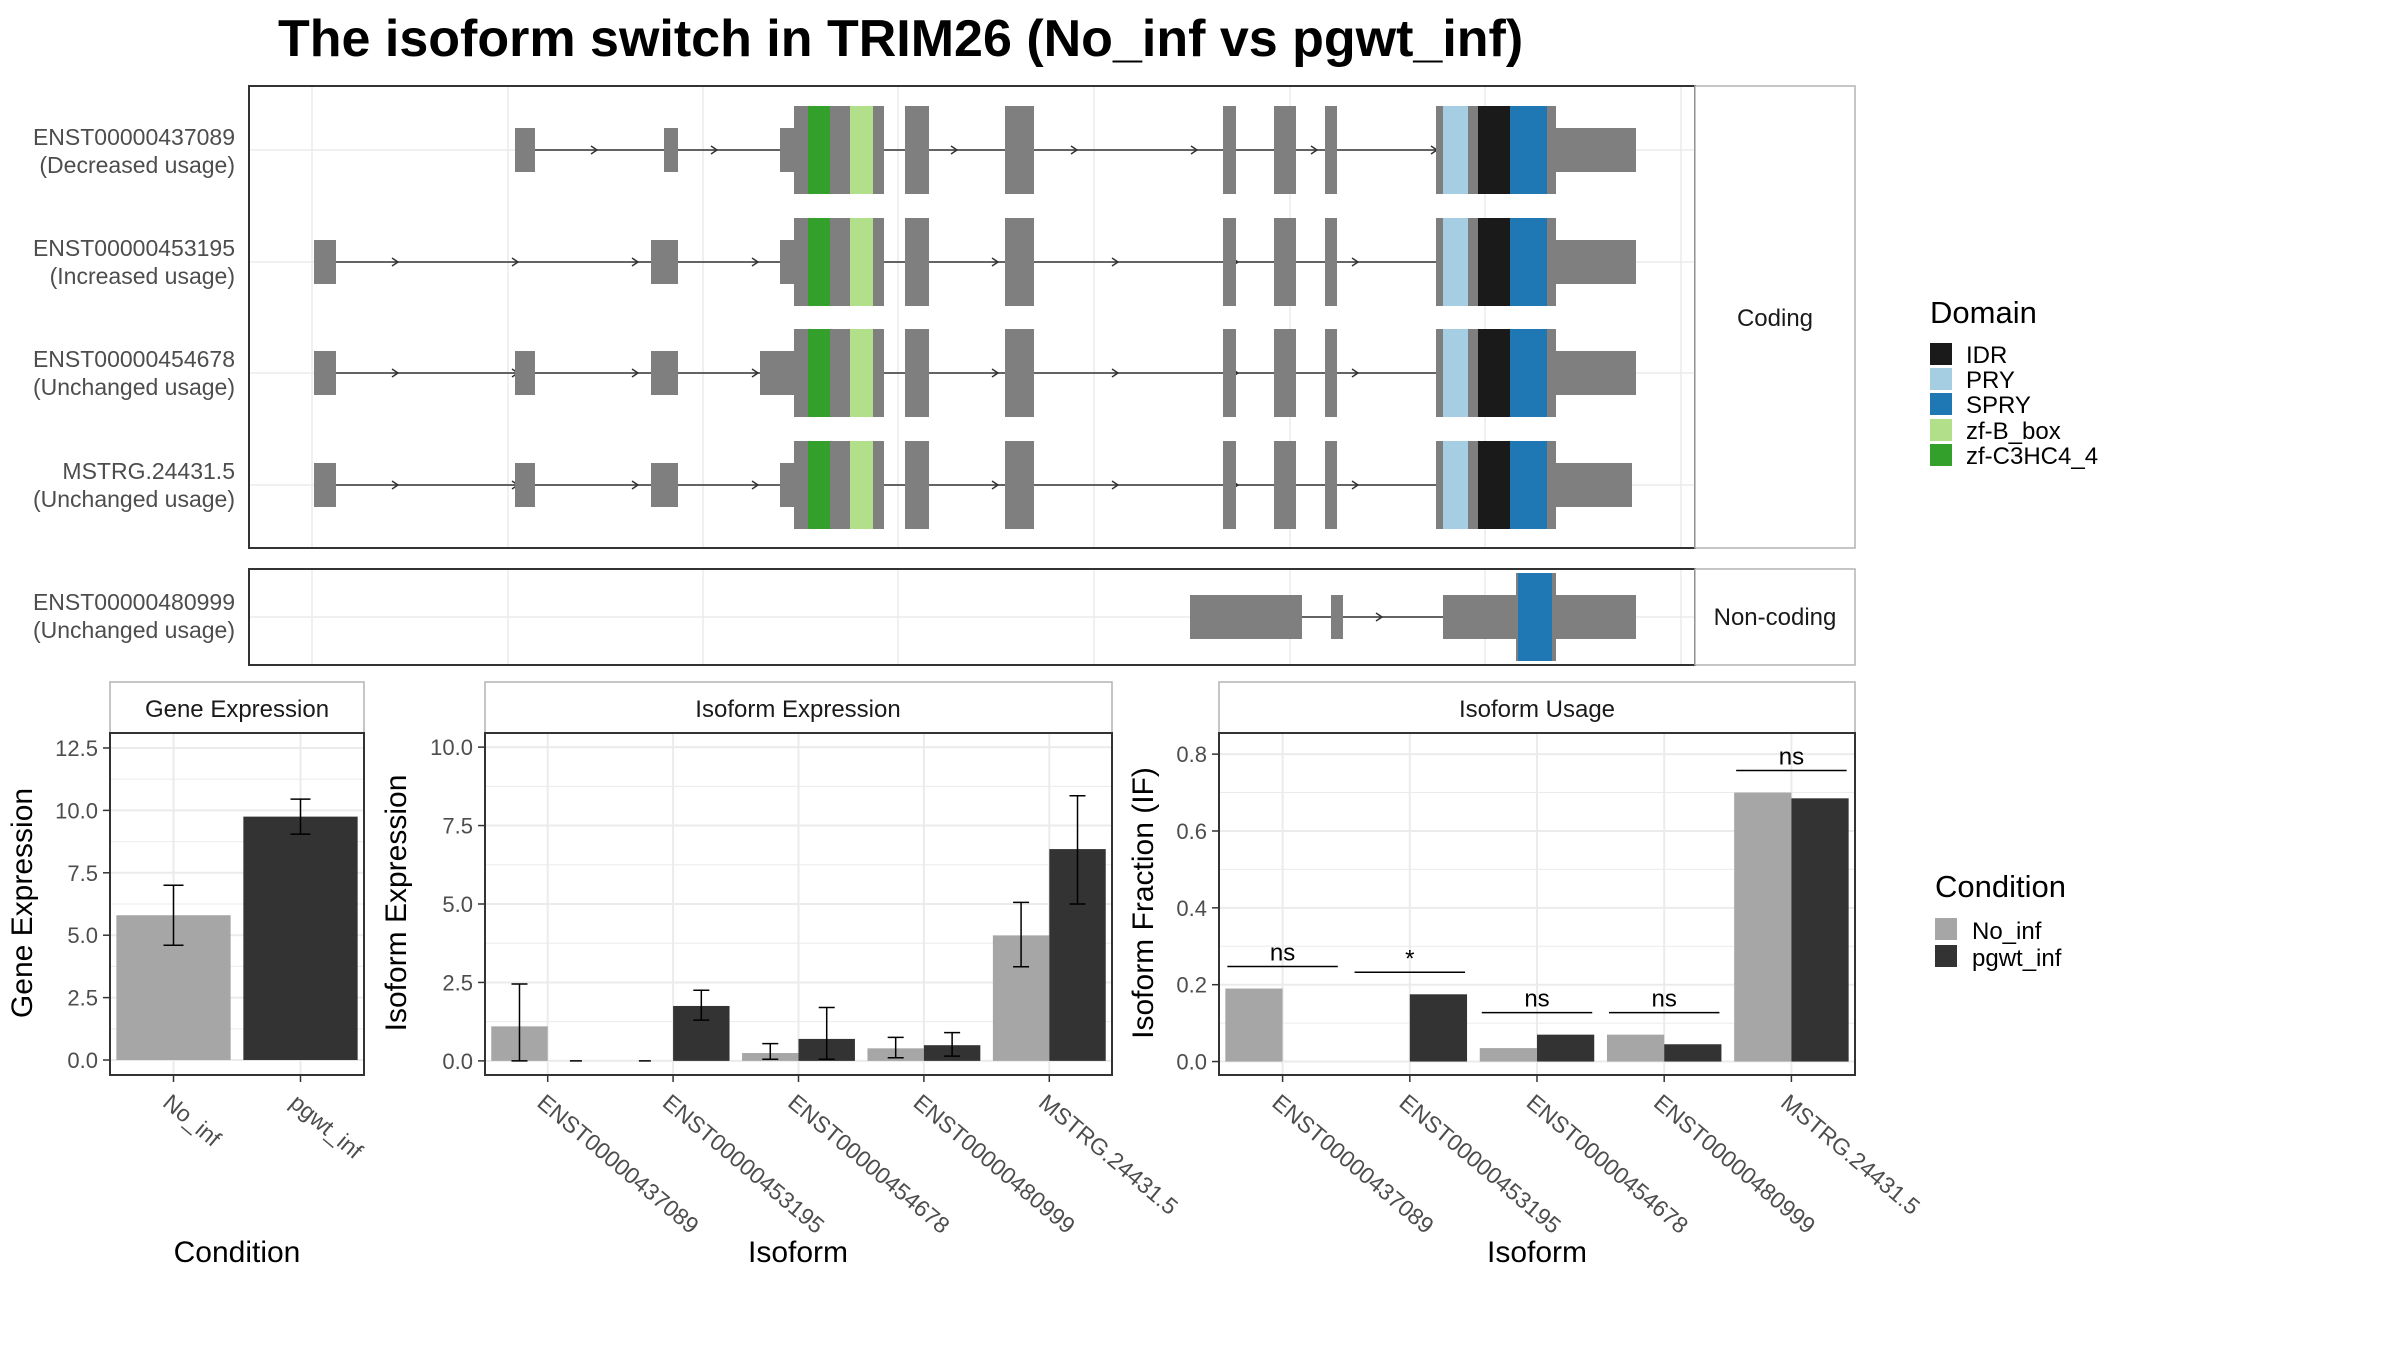  Describe the element at coordinates (134, 359) in the screenshot. I see `isoform-id-label: ENST00000454678` at that location.